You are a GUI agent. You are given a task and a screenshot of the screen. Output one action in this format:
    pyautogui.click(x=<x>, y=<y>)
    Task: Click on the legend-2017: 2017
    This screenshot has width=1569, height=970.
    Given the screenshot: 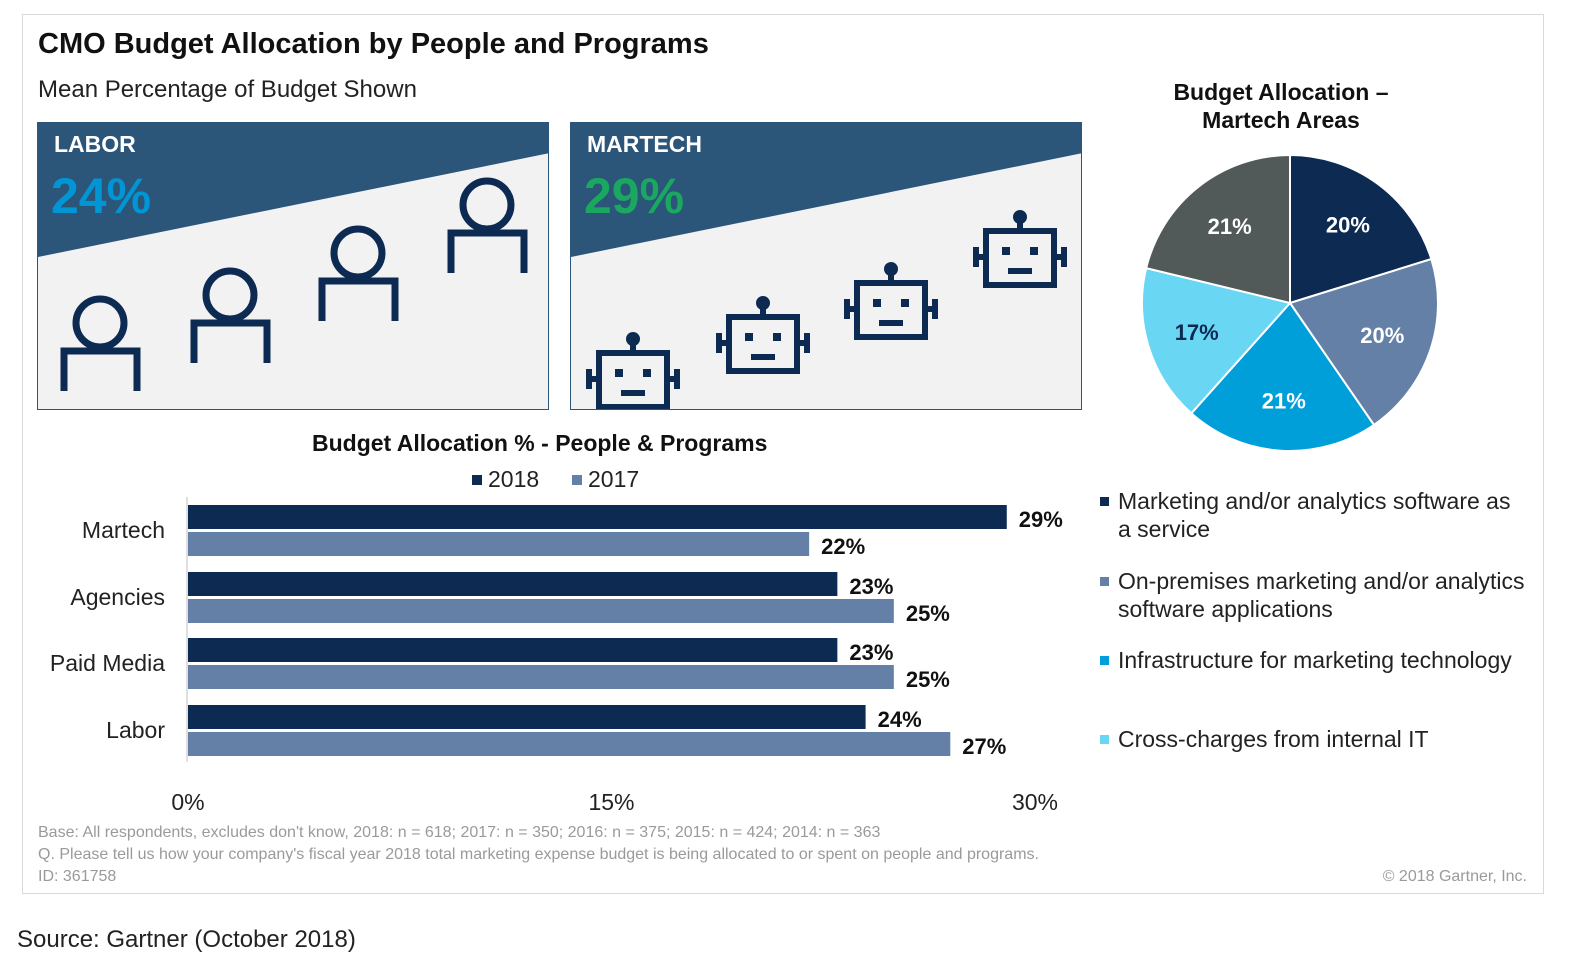 What is the action you would take?
    pyautogui.click(x=605, y=479)
    